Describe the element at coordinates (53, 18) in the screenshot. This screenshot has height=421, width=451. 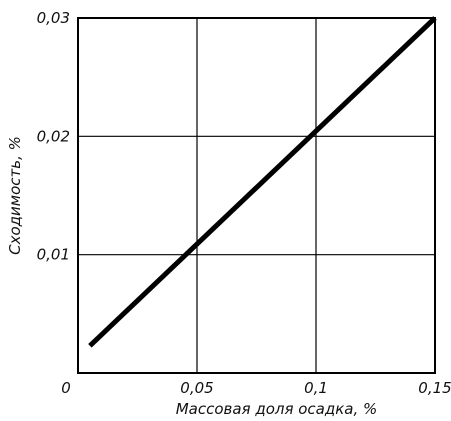
I see `y-tick-label: 0,03` at that location.